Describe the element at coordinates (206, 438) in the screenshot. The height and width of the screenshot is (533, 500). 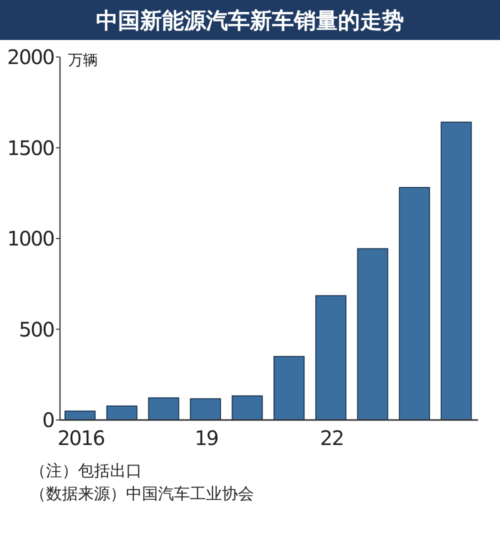
I see `x-tick-label: 19` at that location.